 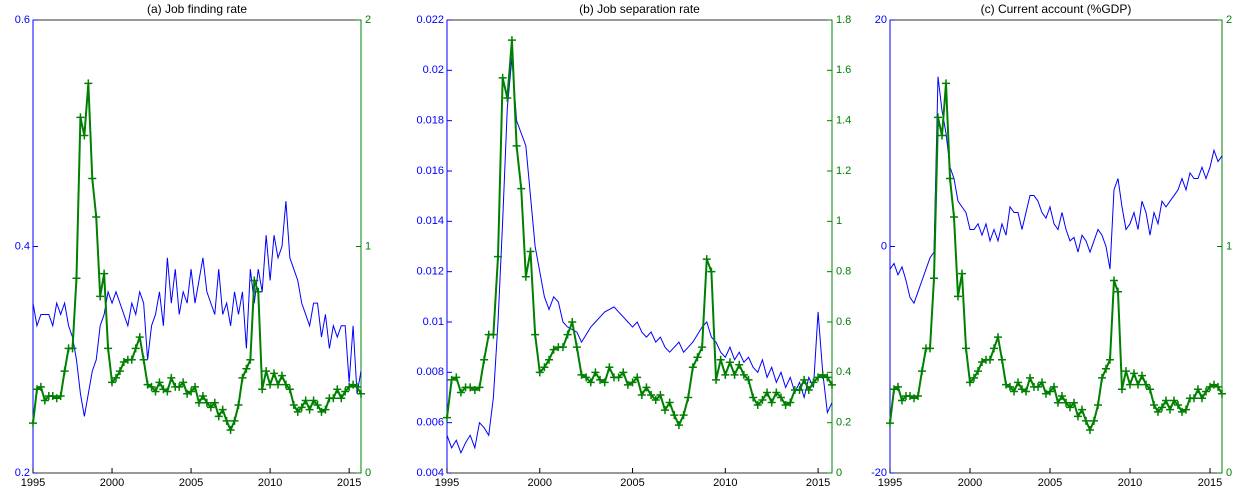 What do you see at coordinates (368, 246) in the screenshot?
I see `y2-tick-label: 1` at bounding box center [368, 246].